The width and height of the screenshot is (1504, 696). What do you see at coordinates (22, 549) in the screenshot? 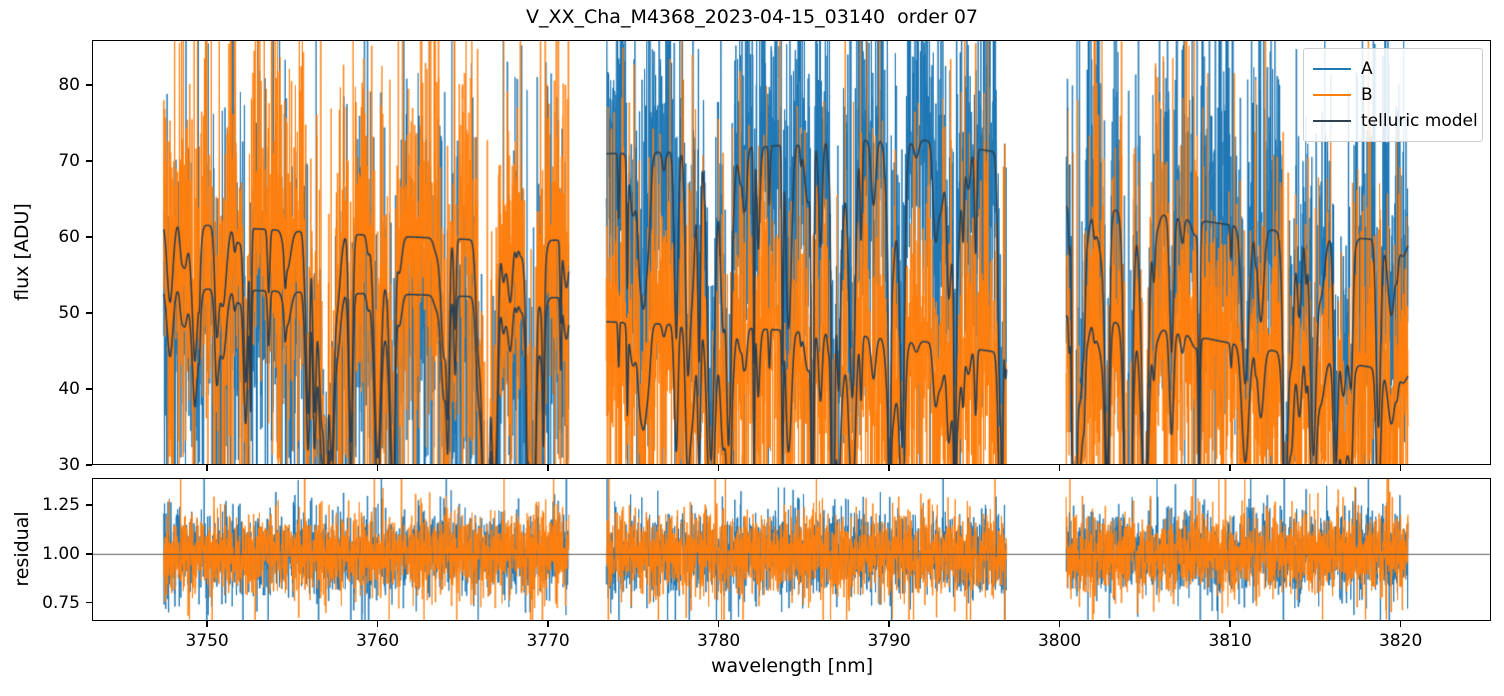
I see `residual-axis-label: residual` at bounding box center [22, 549].